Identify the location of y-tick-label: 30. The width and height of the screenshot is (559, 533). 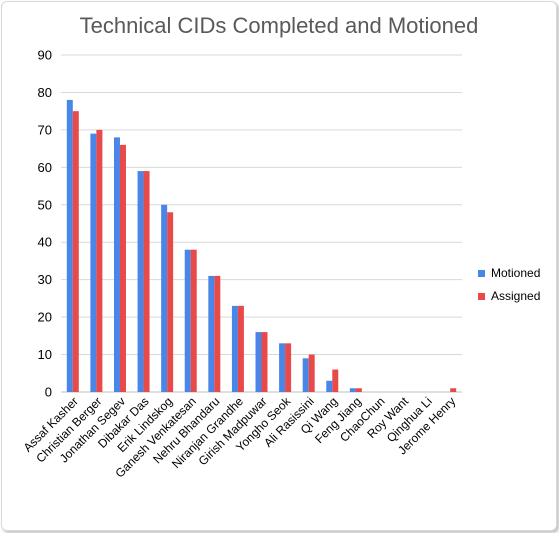
(45, 279).